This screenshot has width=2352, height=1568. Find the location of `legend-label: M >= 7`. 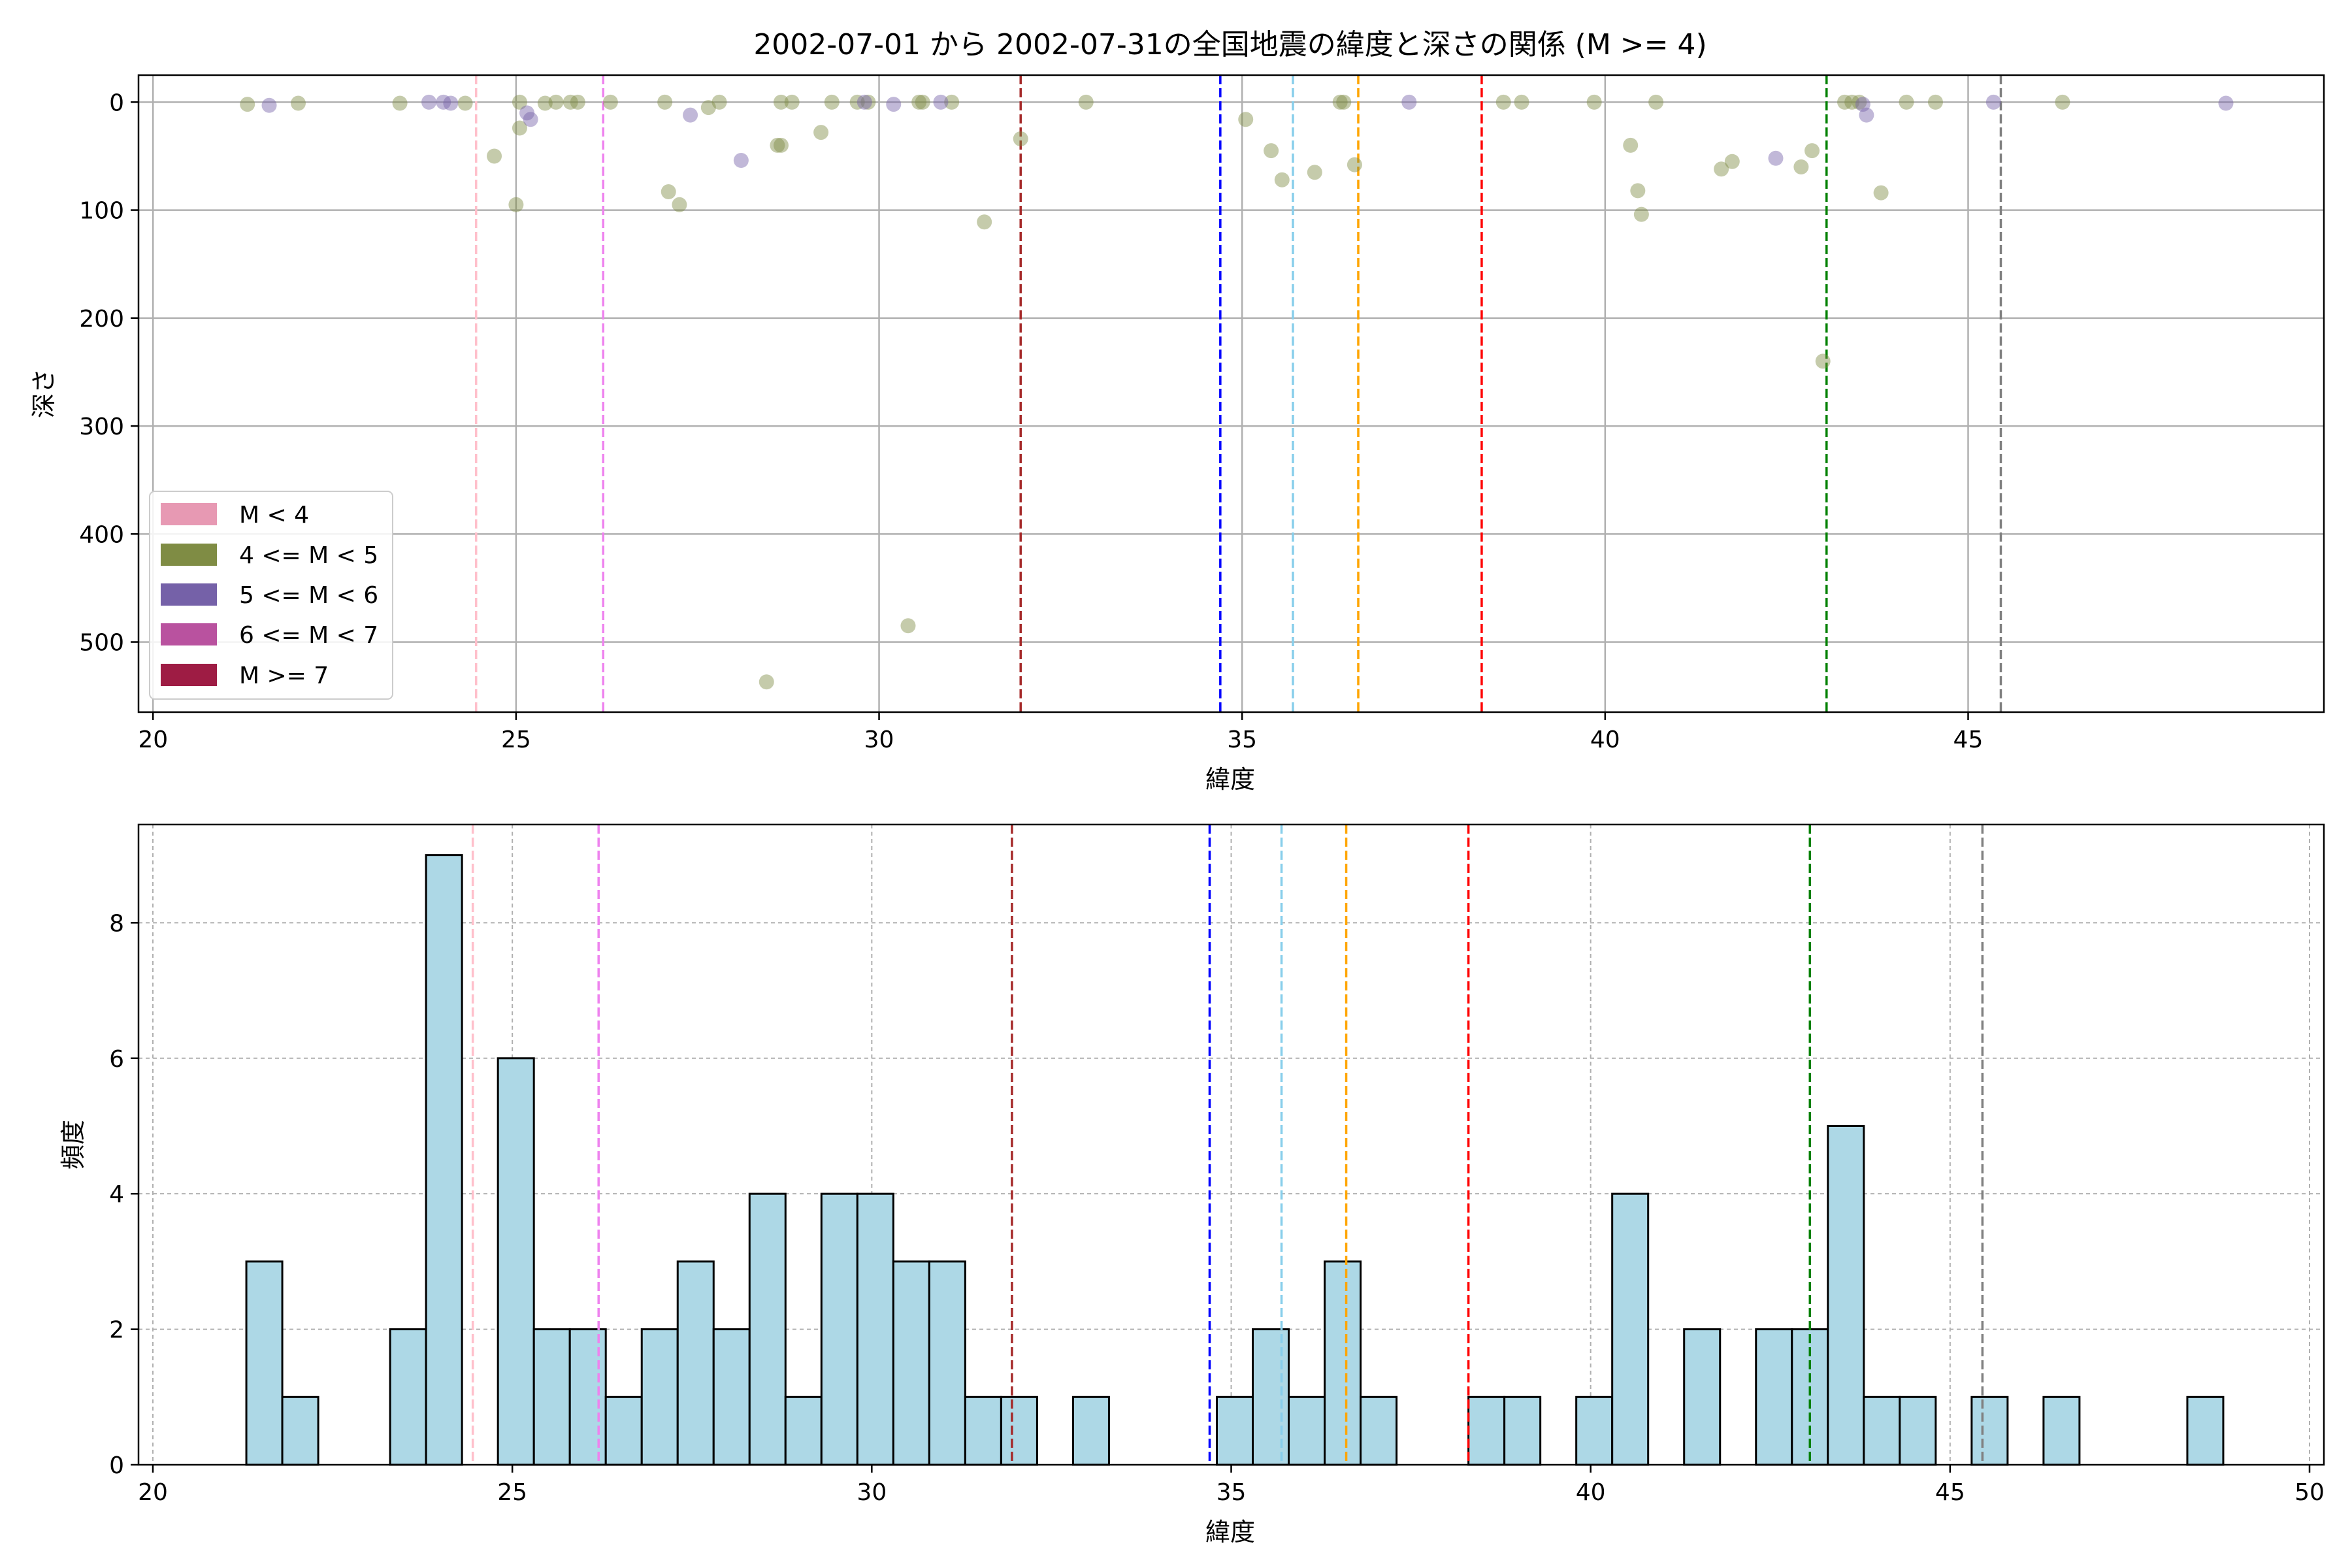

legend-label: M >= 7 is located at coordinates (284, 675).